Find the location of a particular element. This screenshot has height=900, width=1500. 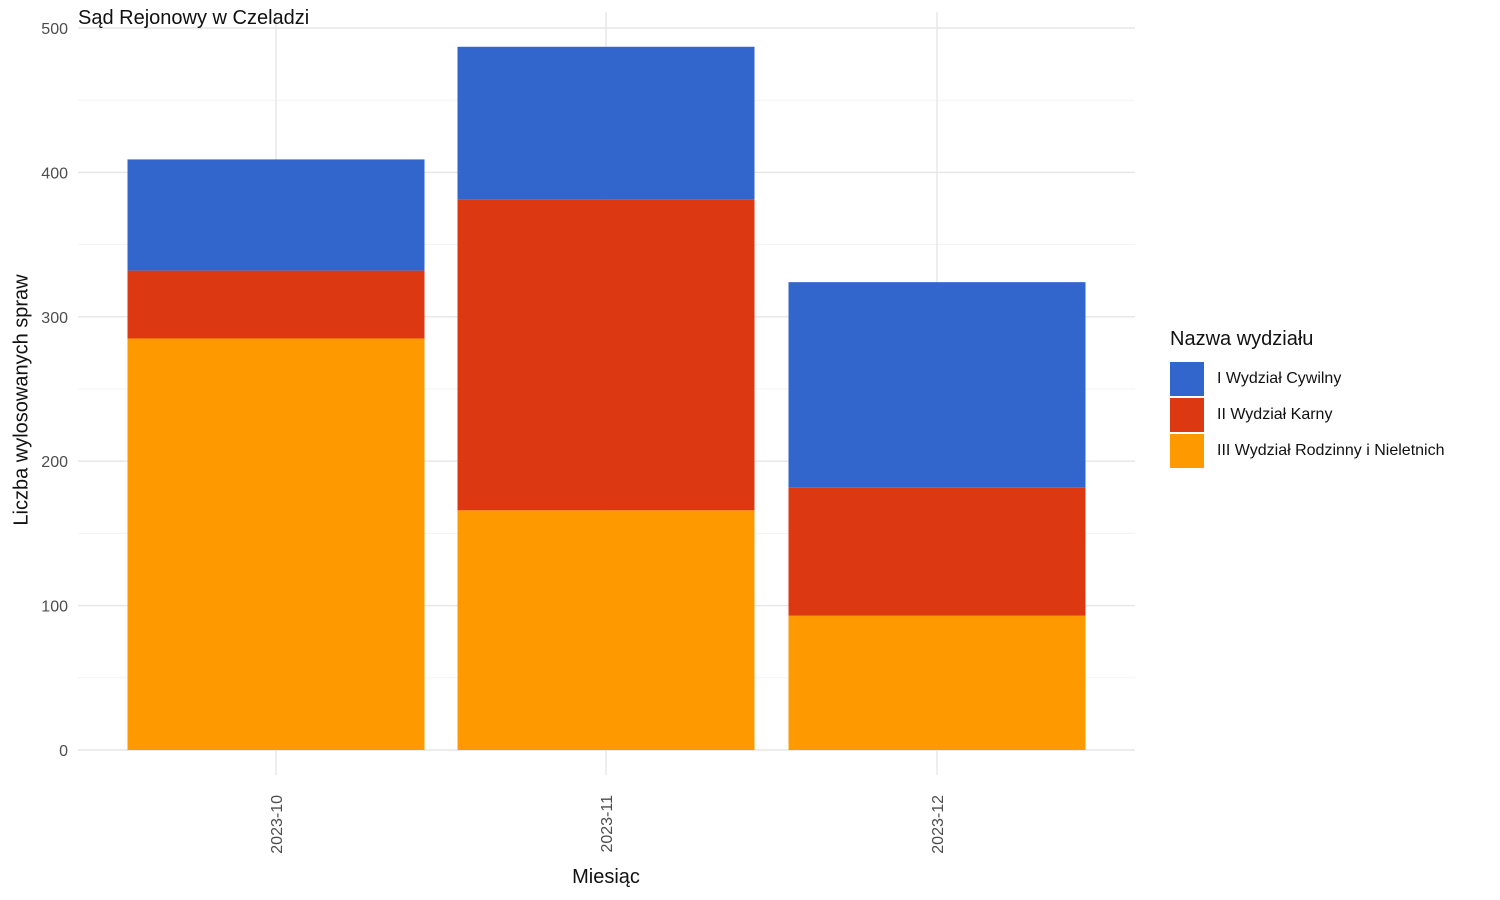

y-tick-label: 100 is located at coordinates (54, 607).